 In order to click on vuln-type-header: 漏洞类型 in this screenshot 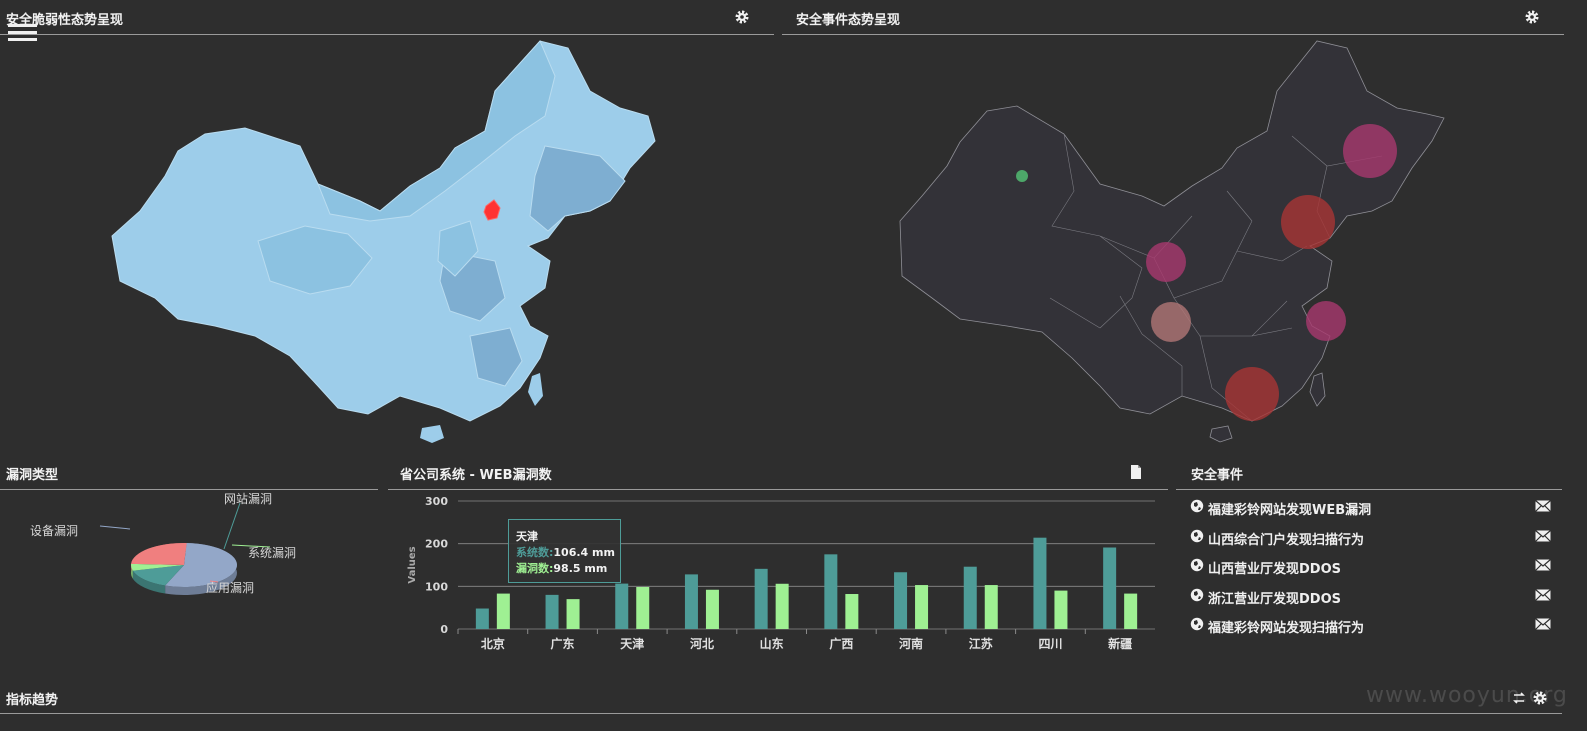, I will do `click(189, 472)`.